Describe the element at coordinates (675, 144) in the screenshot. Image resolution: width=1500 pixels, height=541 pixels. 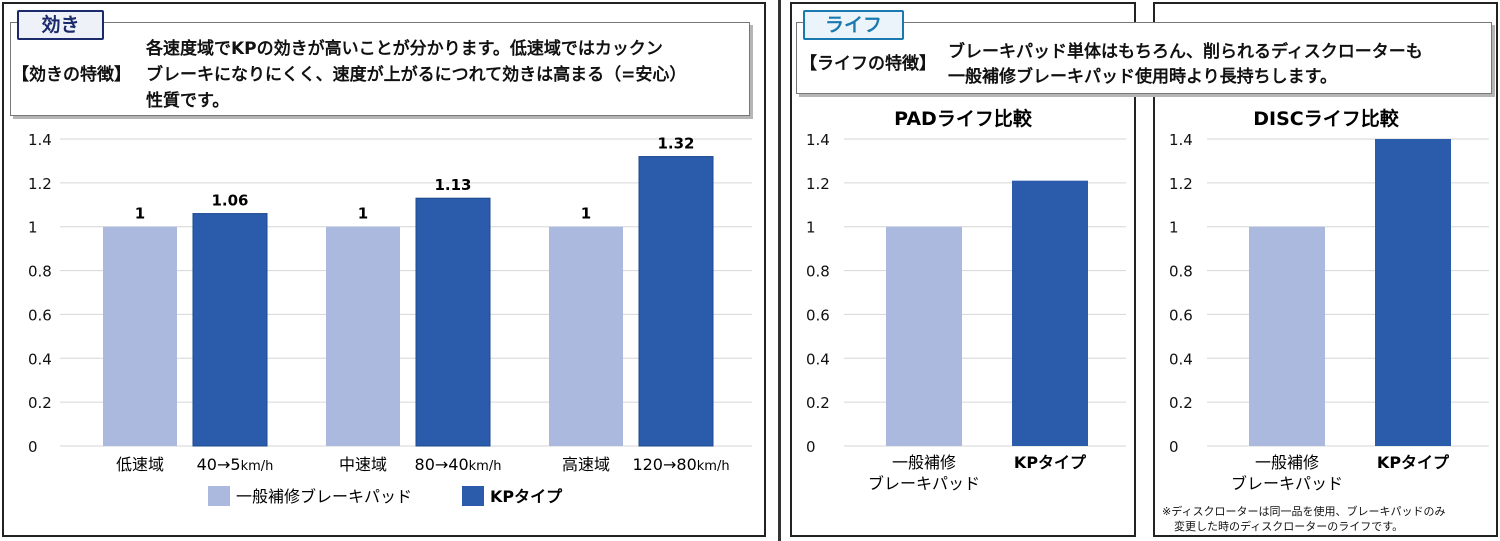
I see `data-label-kp-3: 1.32` at that location.